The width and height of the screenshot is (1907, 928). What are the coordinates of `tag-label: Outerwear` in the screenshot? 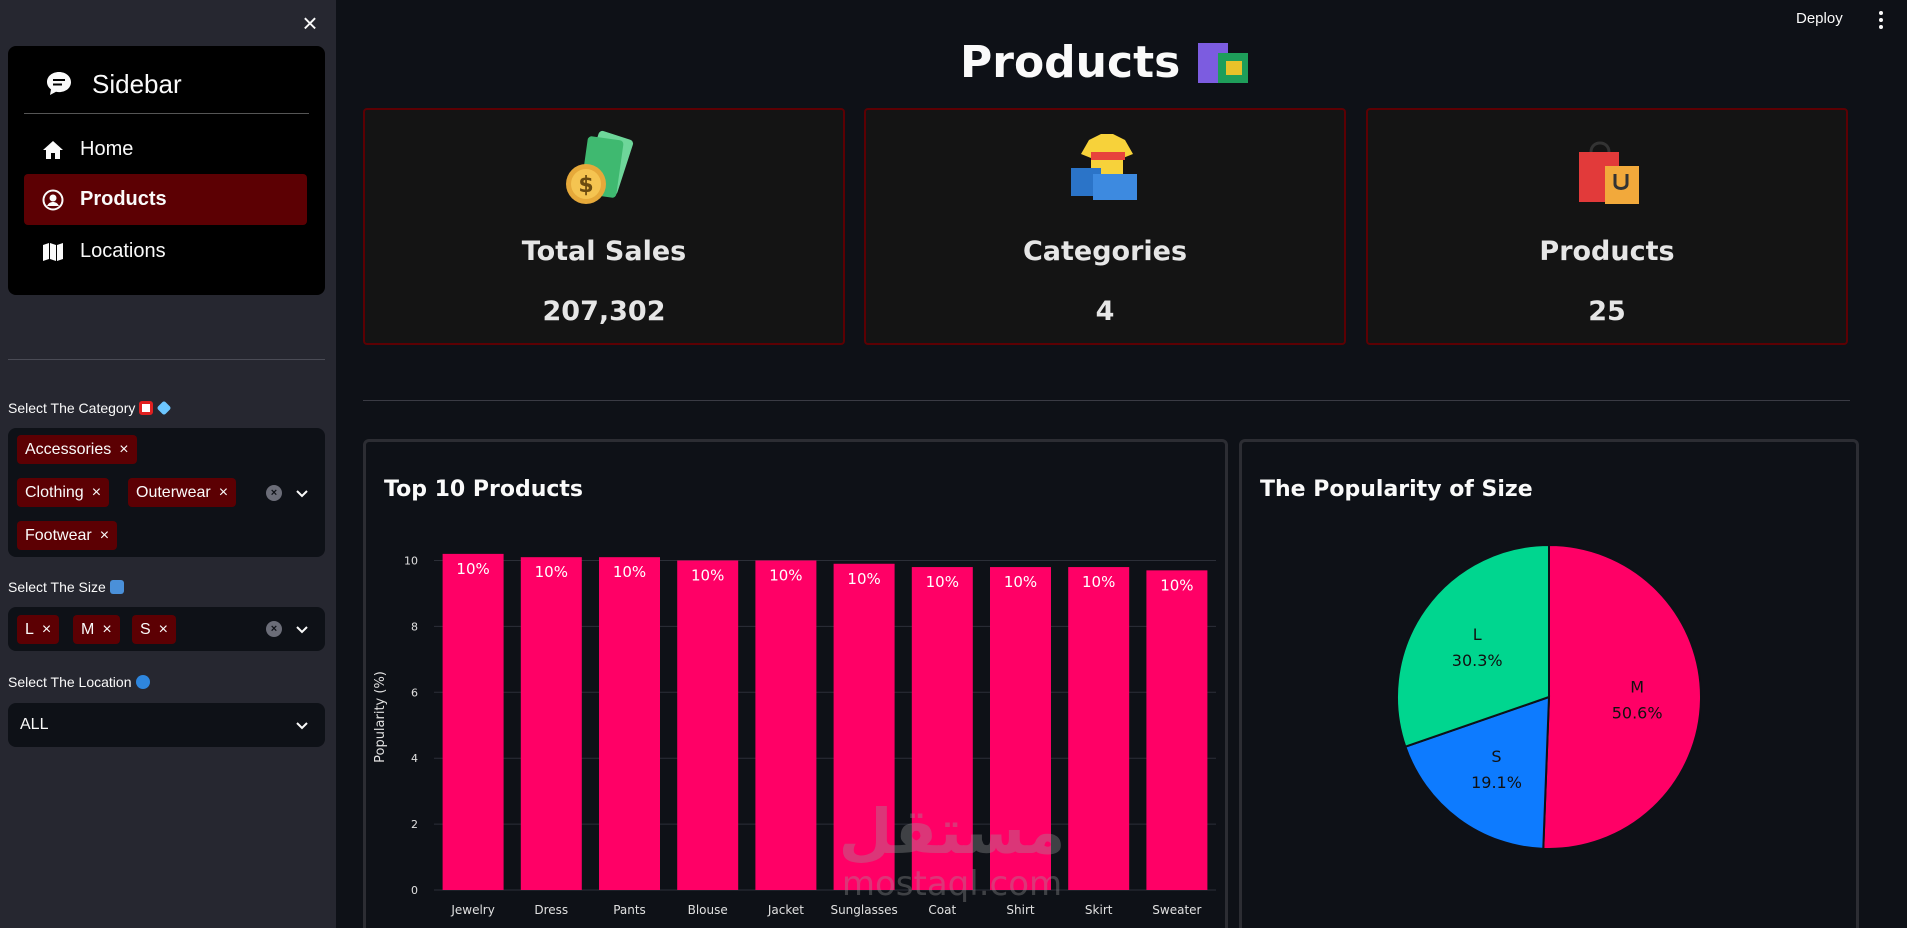 It's located at (173, 492).